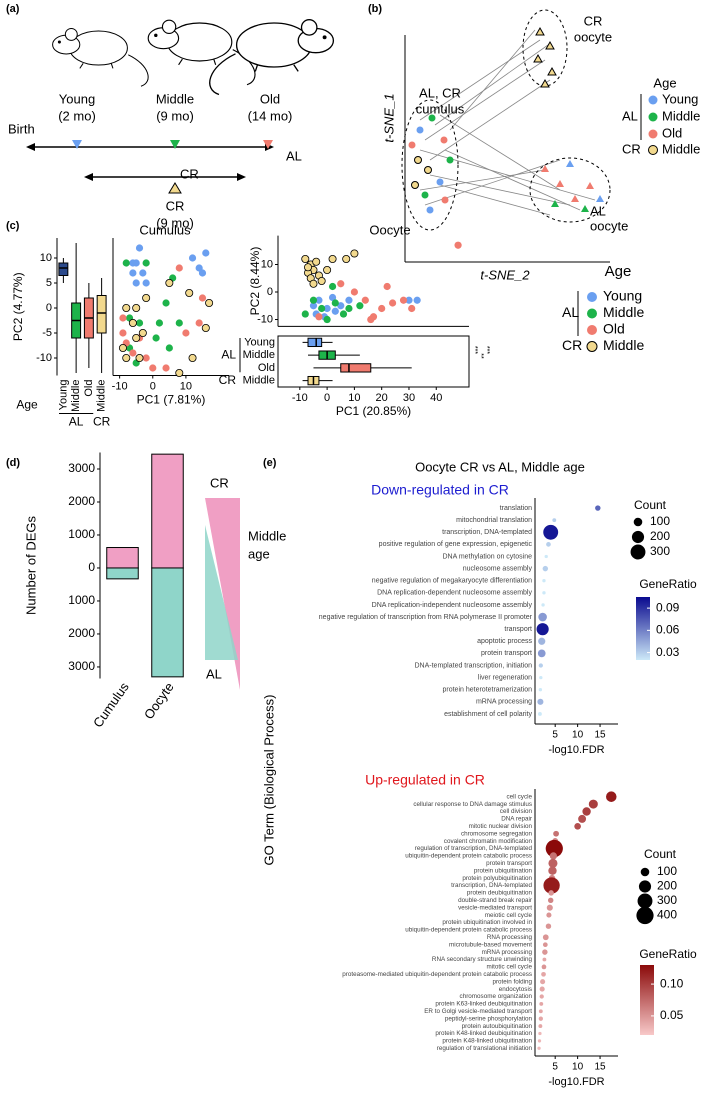 This screenshot has width=709, height=1095. What do you see at coordinates (509, 915) in the screenshot?
I see `term-label: meiotic cell cycle` at bounding box center [509, 915].